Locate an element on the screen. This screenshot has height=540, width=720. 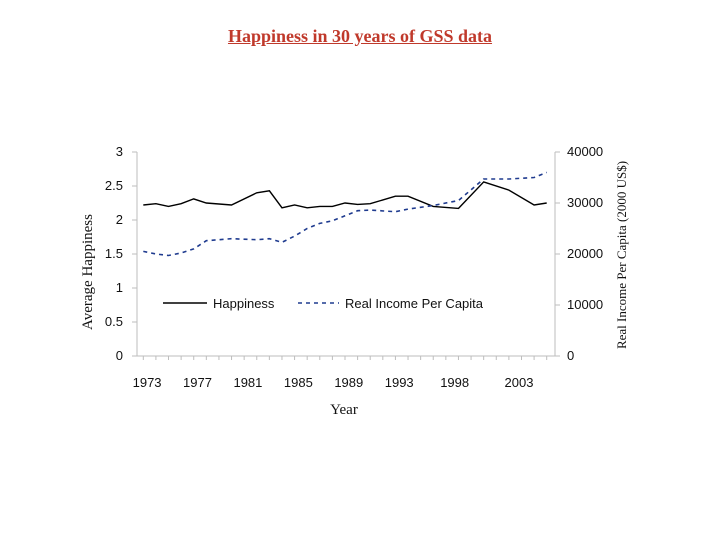
y-right-tick-label: 40000 is located at coordinates (585, 151).